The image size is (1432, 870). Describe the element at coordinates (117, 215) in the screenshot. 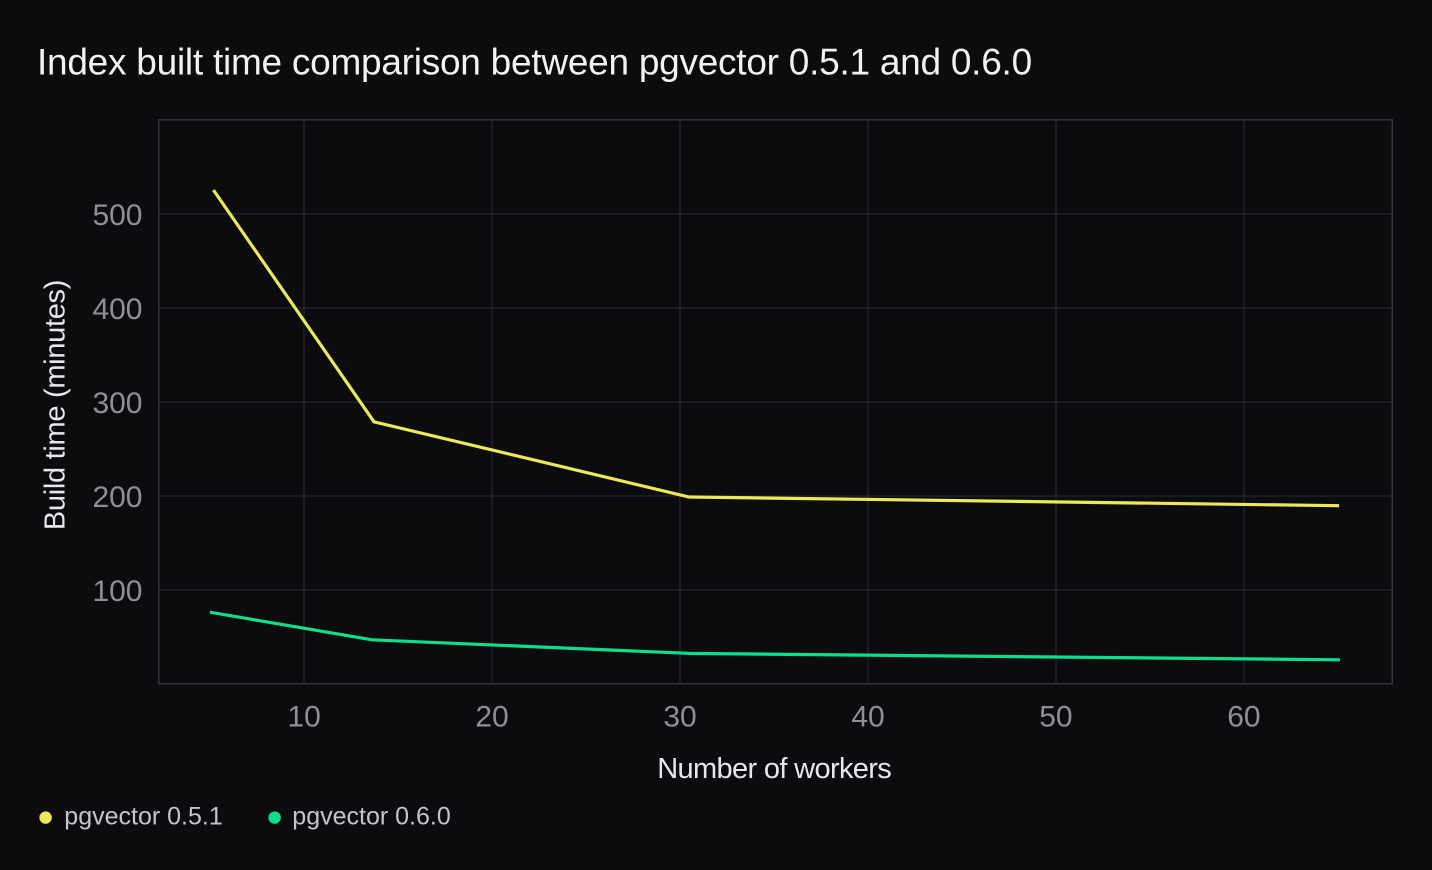

I see `svg-text: 500` at that location.